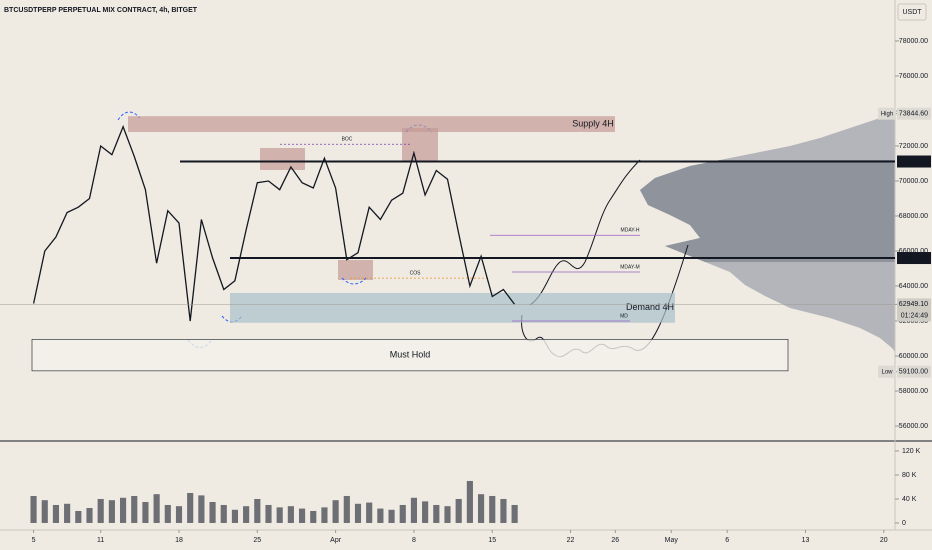 The width and height of the screenshot is (932, 550). Describe the element at coordinates (615, 540) in the screenshot. I see `x-tick-label: 26` at that location.